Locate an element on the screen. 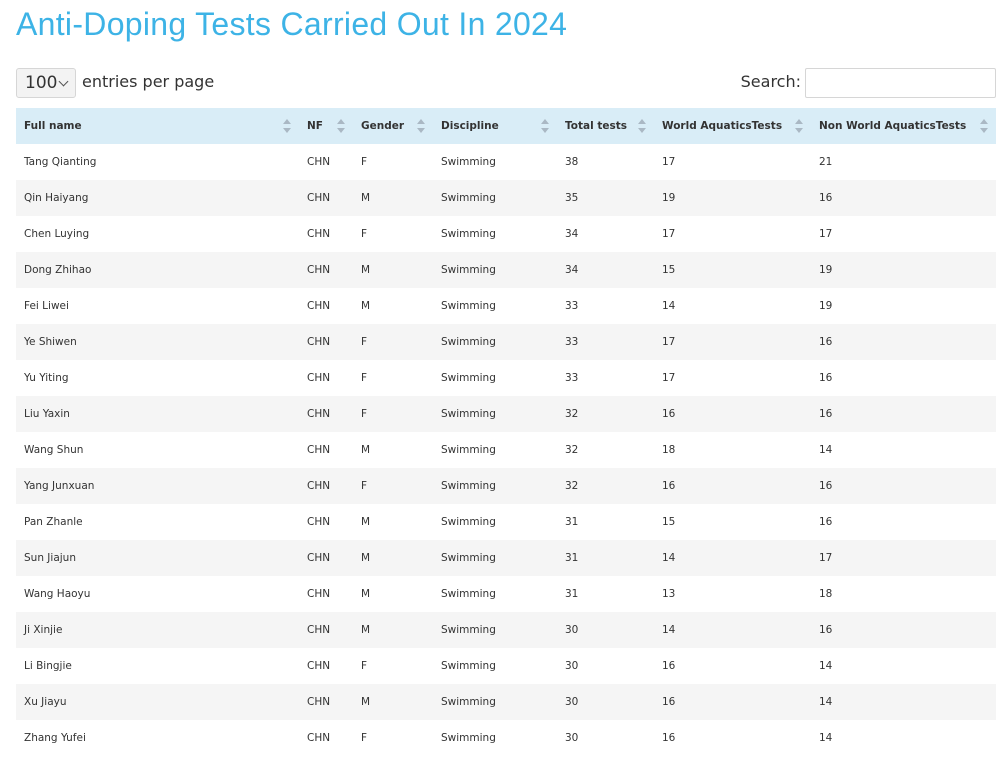  table-row: Wang Shun CHN M Swimming 32 18 14 is located at coordinates (506, 450).